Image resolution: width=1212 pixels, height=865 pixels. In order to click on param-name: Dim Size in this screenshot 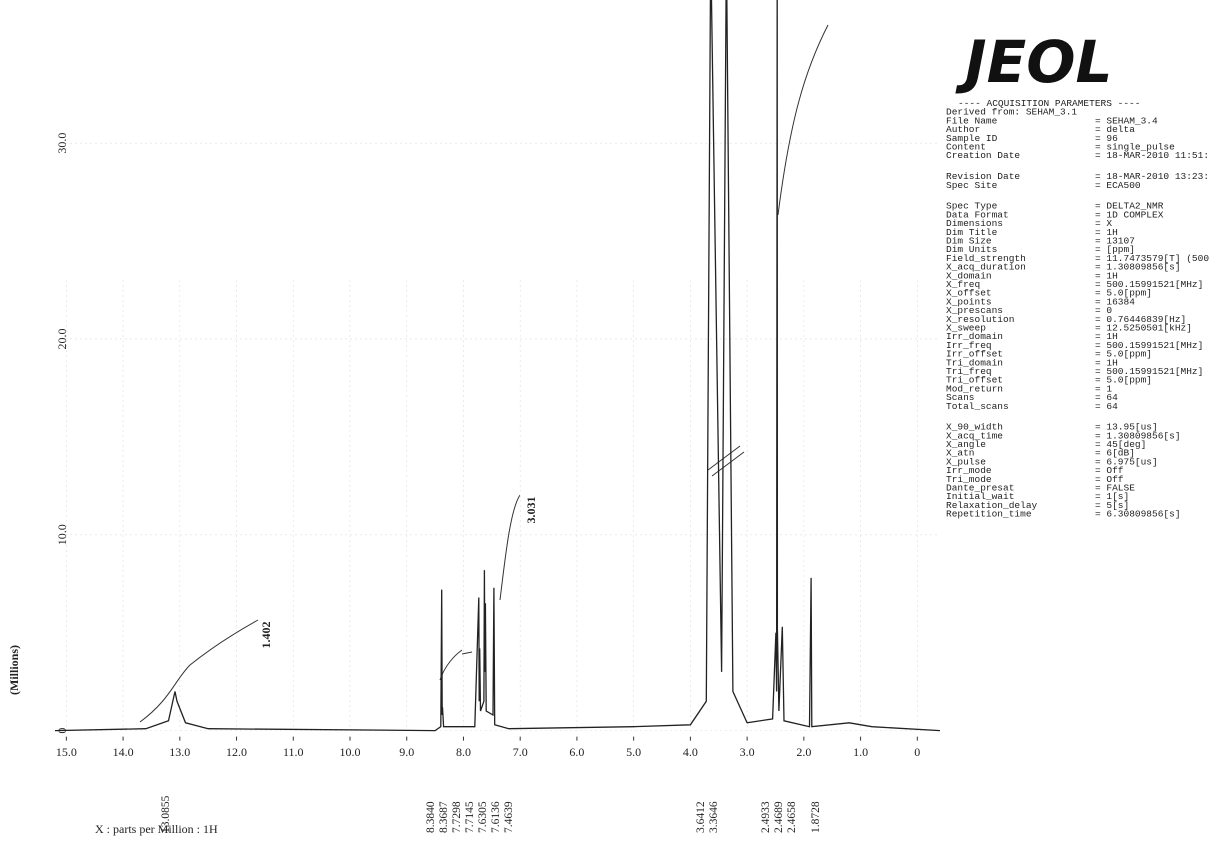, I will do `click(969, 240)`.